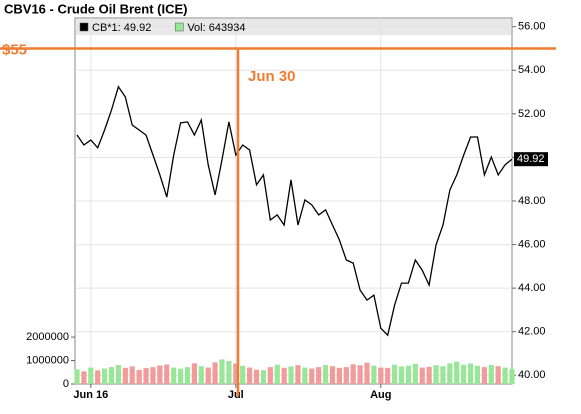 This screenshot has height=414, width=581. I want to click on y2-tick-label: 54.00, so click(532, 70).